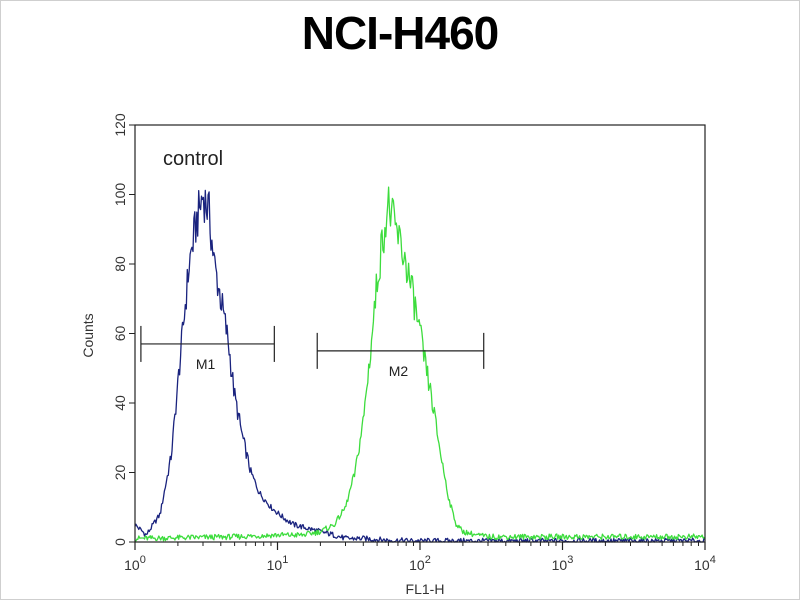 The height and width of the screenshot is (600, 800). I want to click on y-tick-label: 100, so click(120, 195).